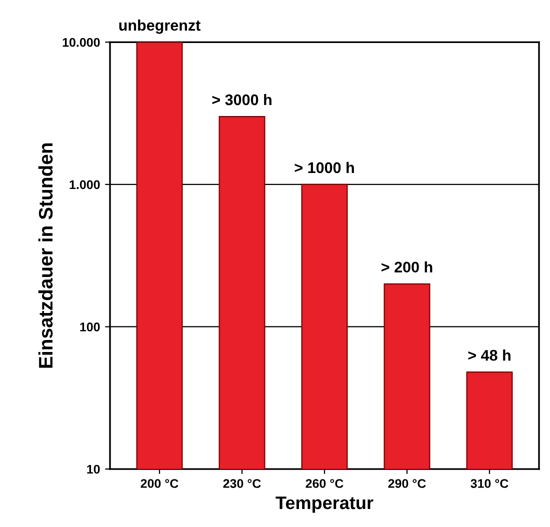 The width and height of the screenshot is (550, 527). Describe the element at coordinates (489, 355) in the screenshot. I see `data-label: > 48 h` at that location.